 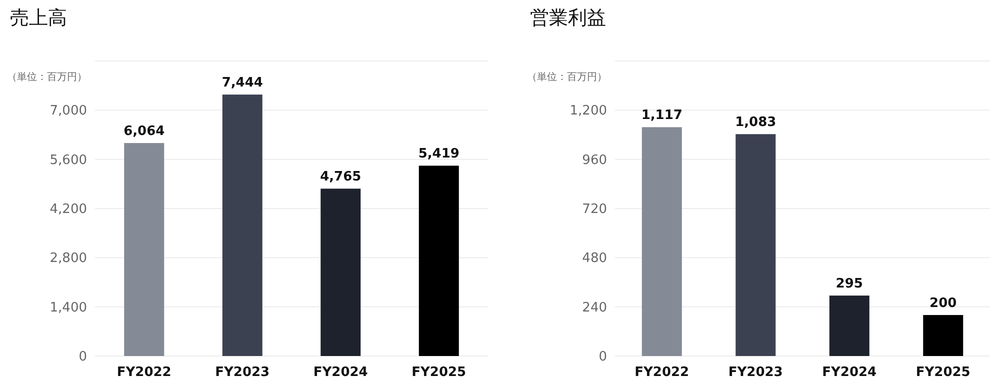 I want to click on data-label: 4,765, so click(x=341, y=177).